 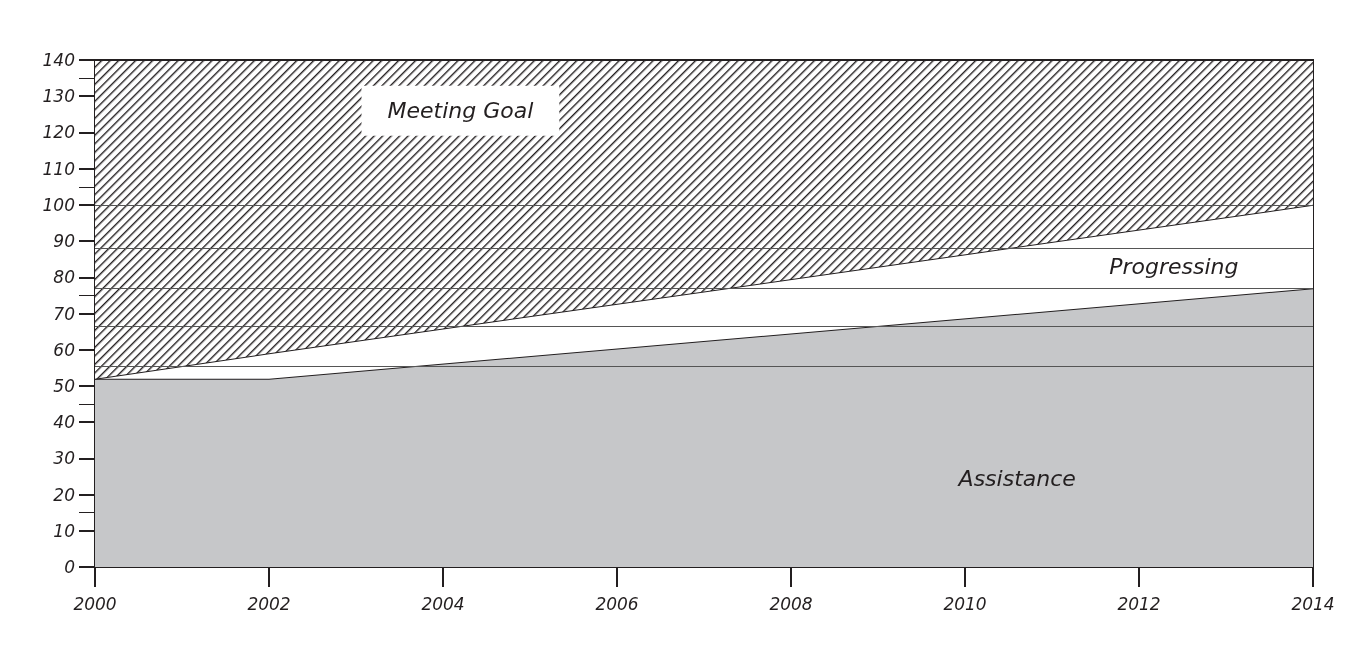 What do you see at coordinates (58, 60) in the screenshot?
I see `y-tick-label: 140` at bounding box center [58, 60].